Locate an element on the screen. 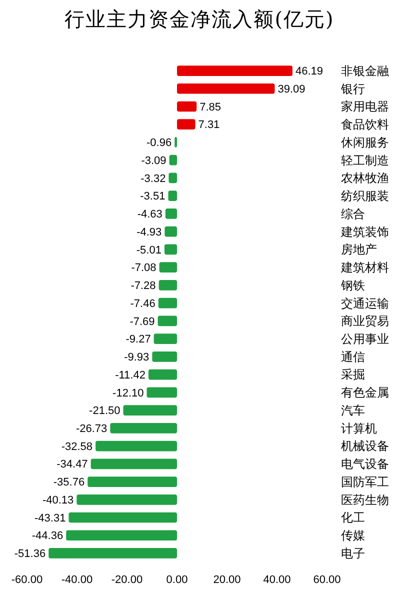  y-tick-label: 医药生物 is located at coordinates (365, 499).